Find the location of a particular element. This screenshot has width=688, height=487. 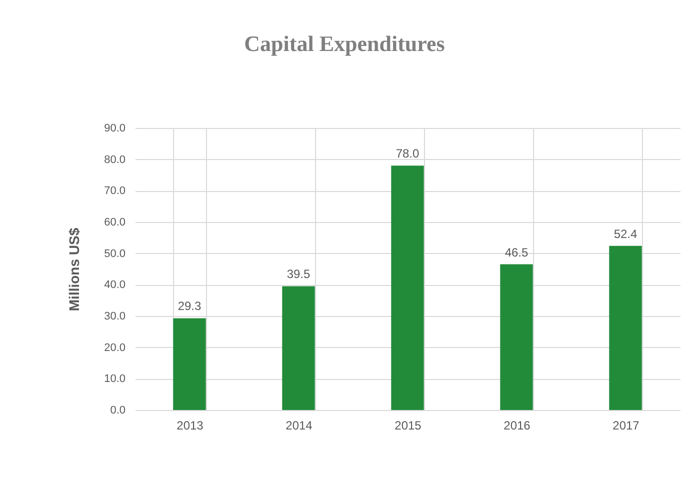

y-tick-label: 80.0 is located at coordinates (115, 160).